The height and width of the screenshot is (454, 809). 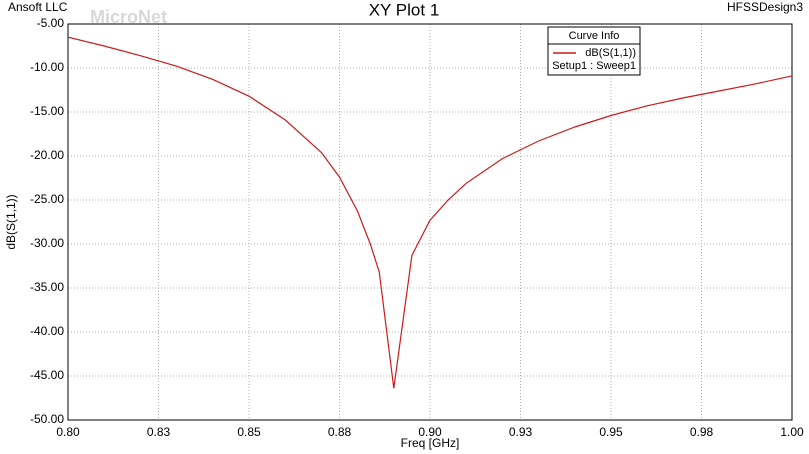 What do you see at coordinates (249, 432) in the screenshot?
I see `x-tick-label: 0.85` at bounding box center [249, 432].